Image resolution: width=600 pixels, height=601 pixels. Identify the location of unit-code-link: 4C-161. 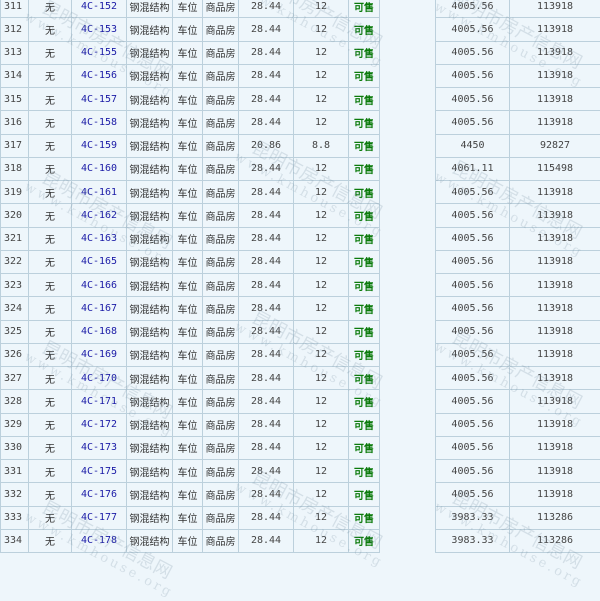
(99, 192).